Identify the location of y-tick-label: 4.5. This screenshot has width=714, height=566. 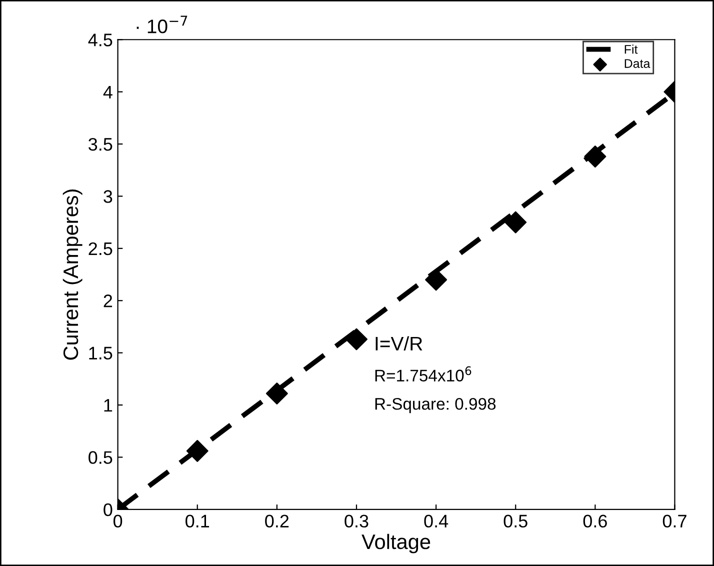
(100, 40).